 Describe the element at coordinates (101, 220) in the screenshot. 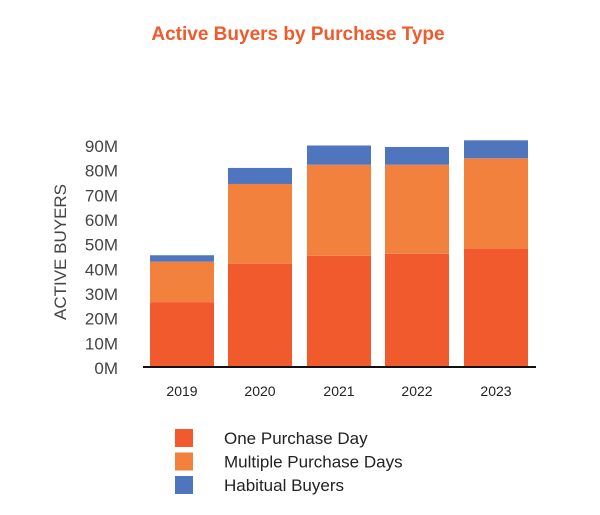

I see `y-tick-label: 60M` at that location.